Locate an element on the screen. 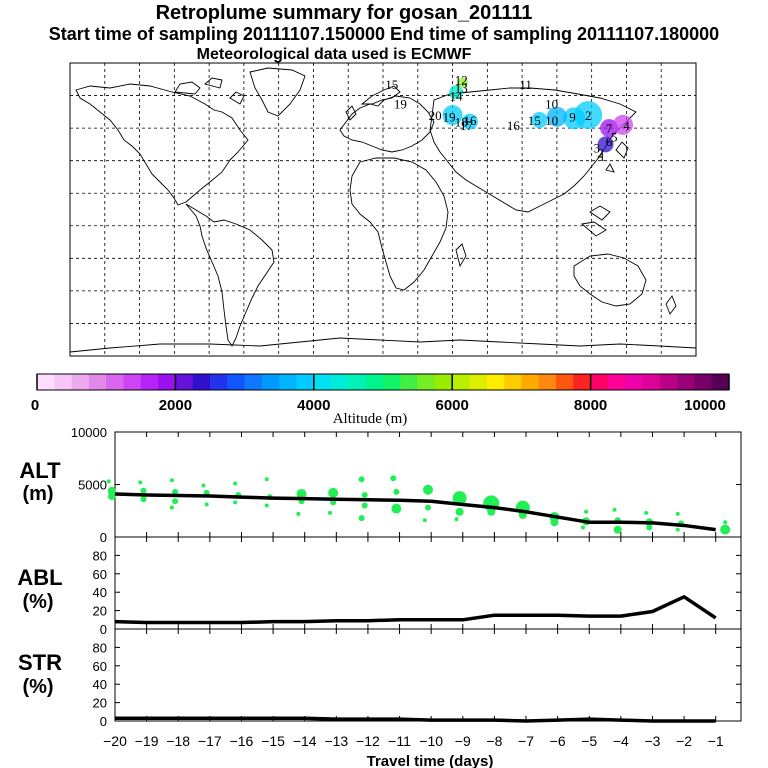 The image size is (768, 768). x-tick-label: −19 is located at coordinates (147, 741).